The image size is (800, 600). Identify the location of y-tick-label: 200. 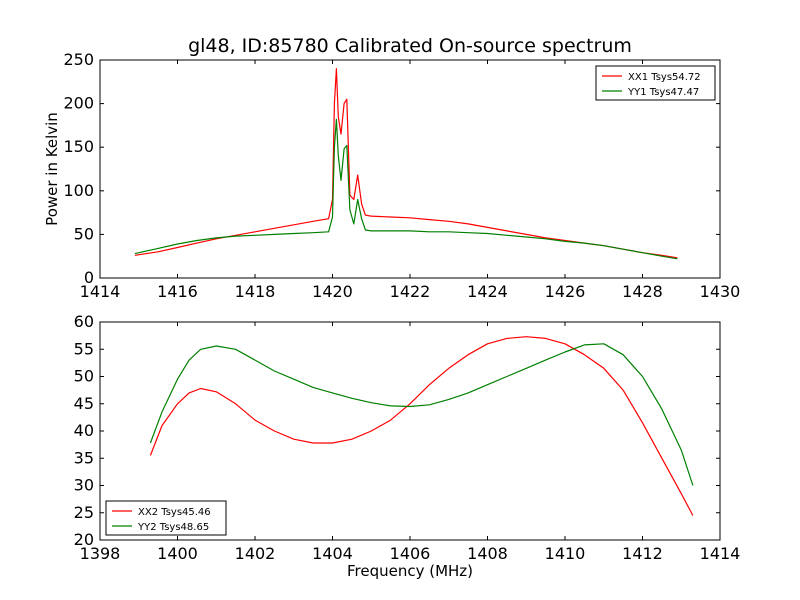
(78, 103).